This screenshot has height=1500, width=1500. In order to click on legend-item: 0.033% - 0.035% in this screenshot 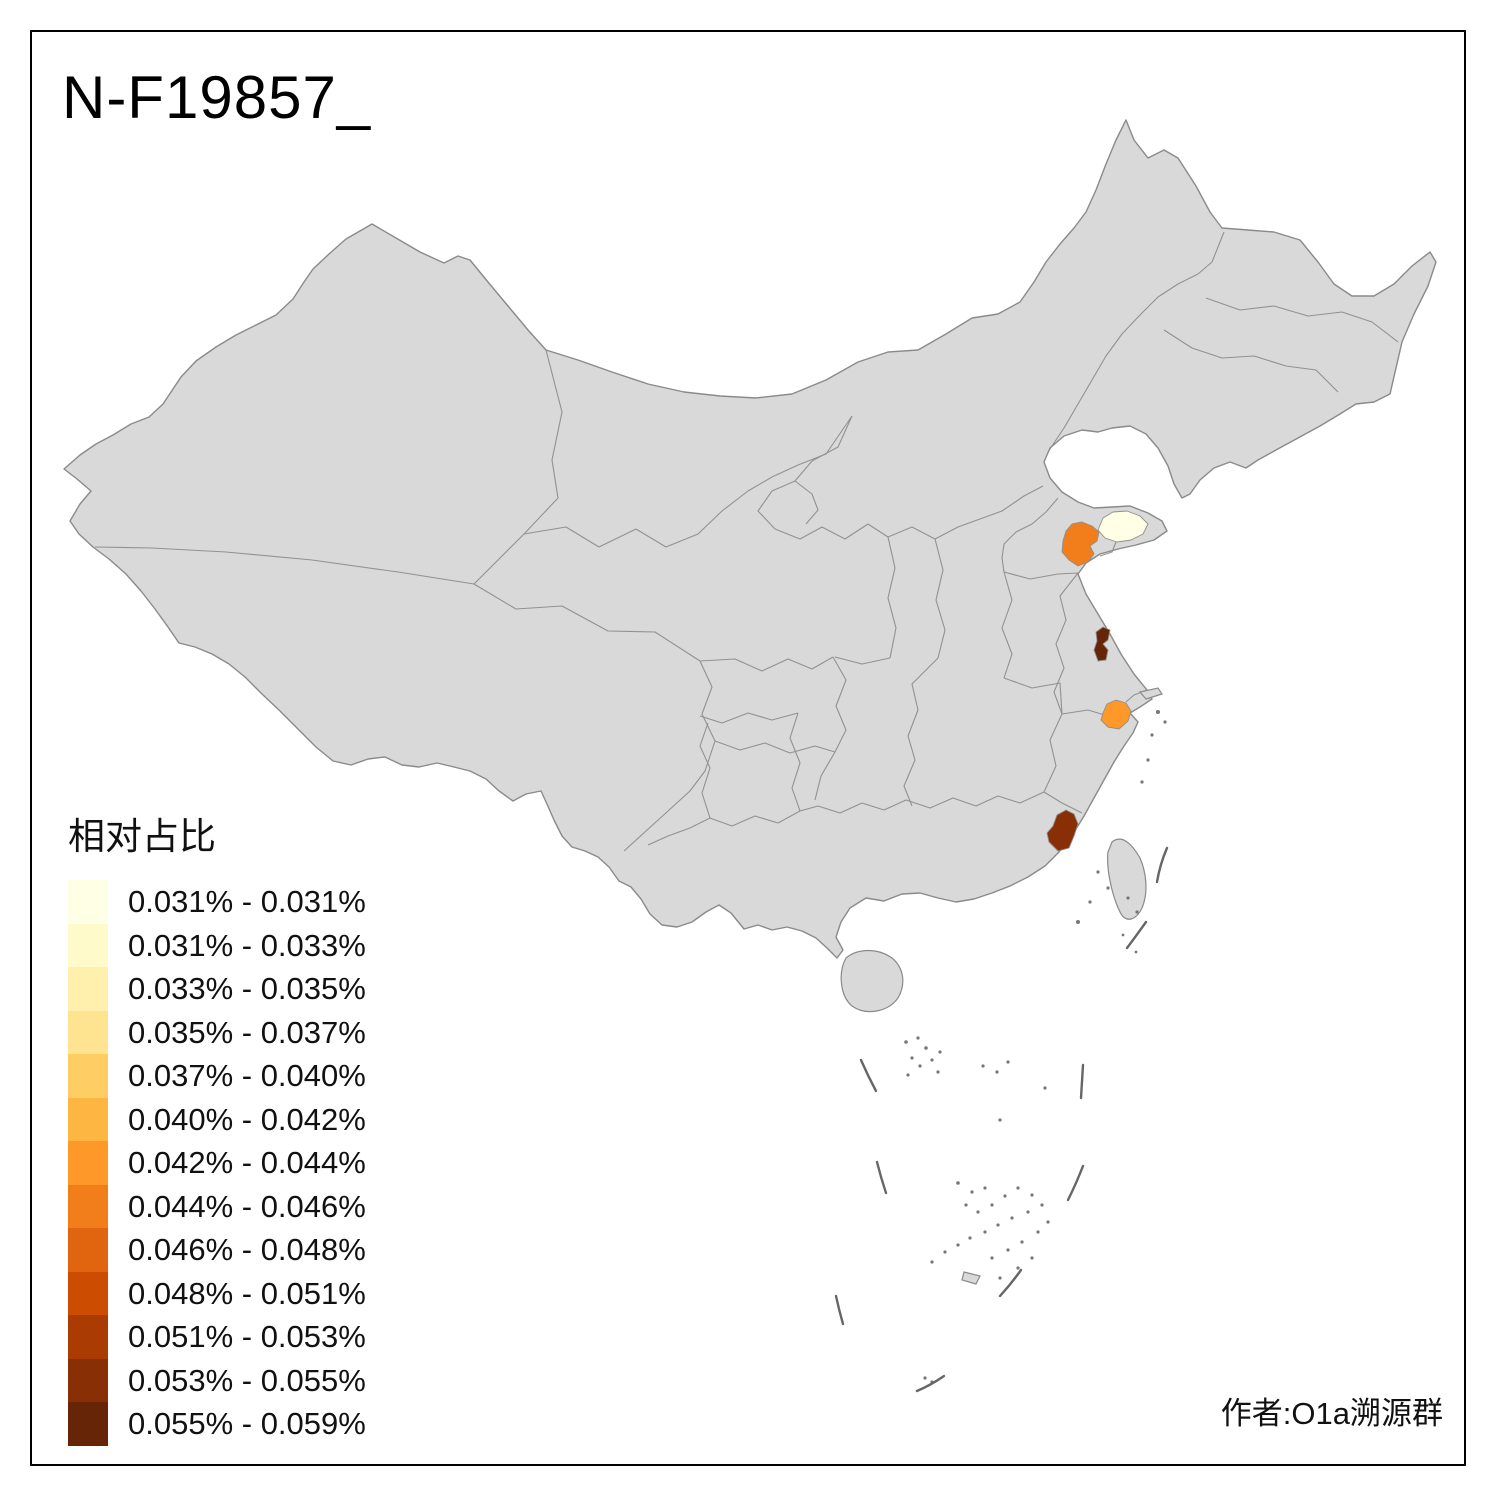, I will do `click(217, 989)`.